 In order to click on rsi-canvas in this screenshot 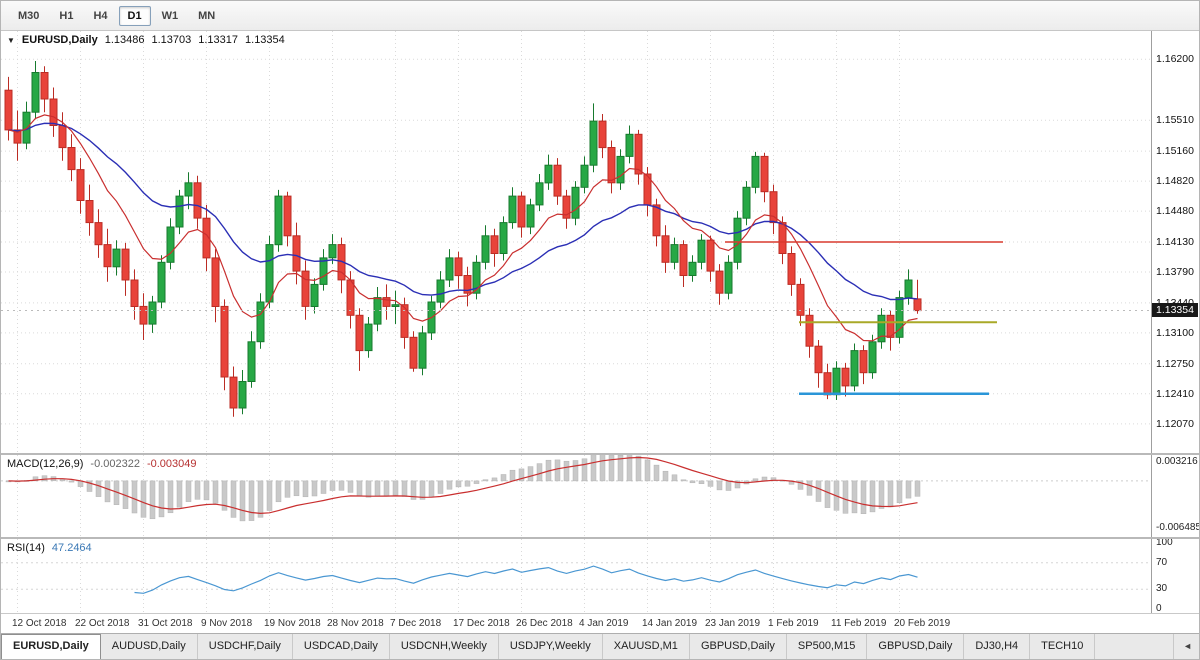, I will do `click(576, 576)`.